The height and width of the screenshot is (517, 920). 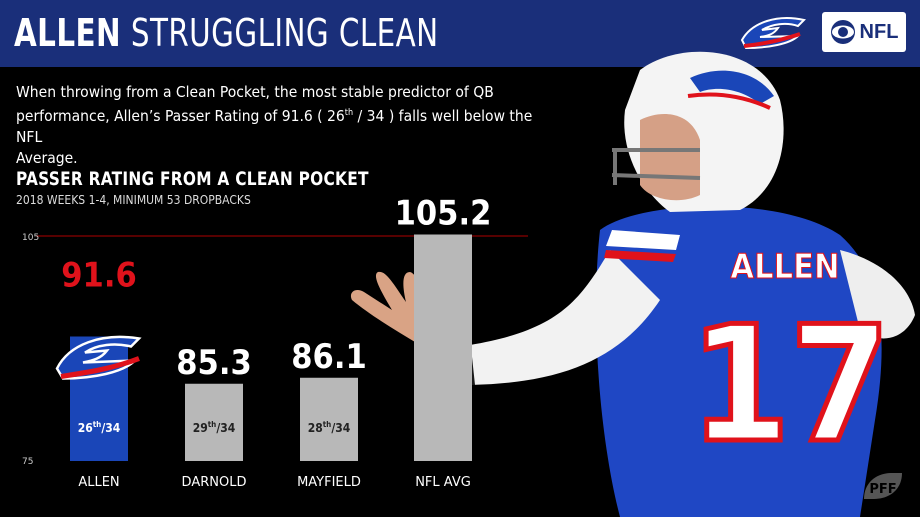 What do you see at coordinates (328, 357) in the screenshot?
I see `value-label-mayfield: 86.1` at bounding box center [328, 357].